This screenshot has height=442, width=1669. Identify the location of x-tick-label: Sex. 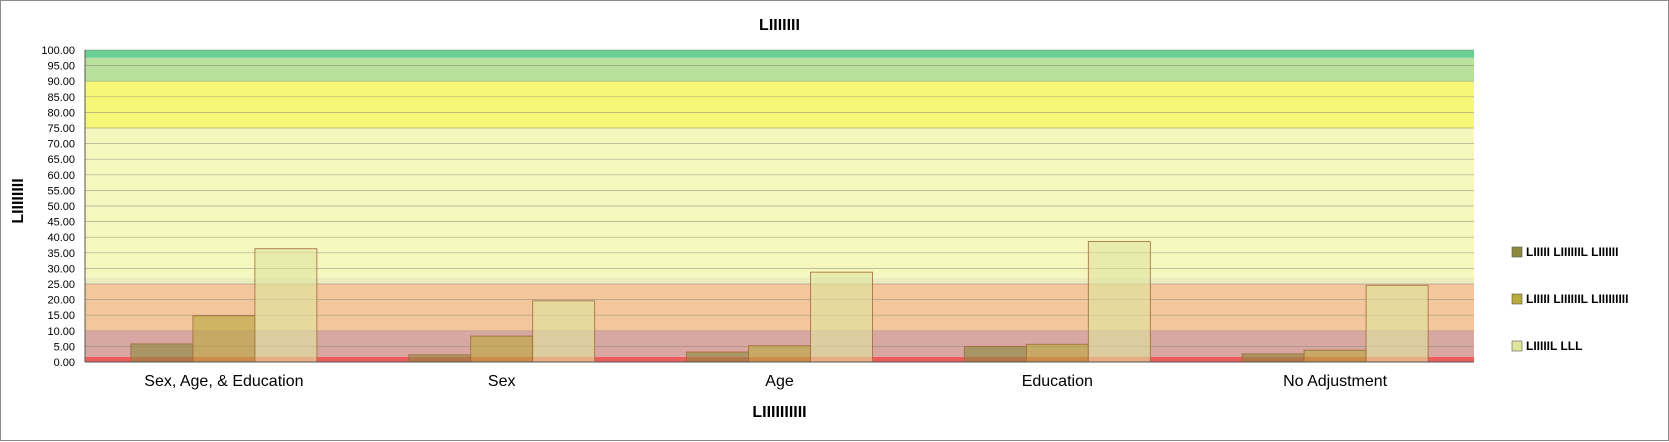
(502, 381).